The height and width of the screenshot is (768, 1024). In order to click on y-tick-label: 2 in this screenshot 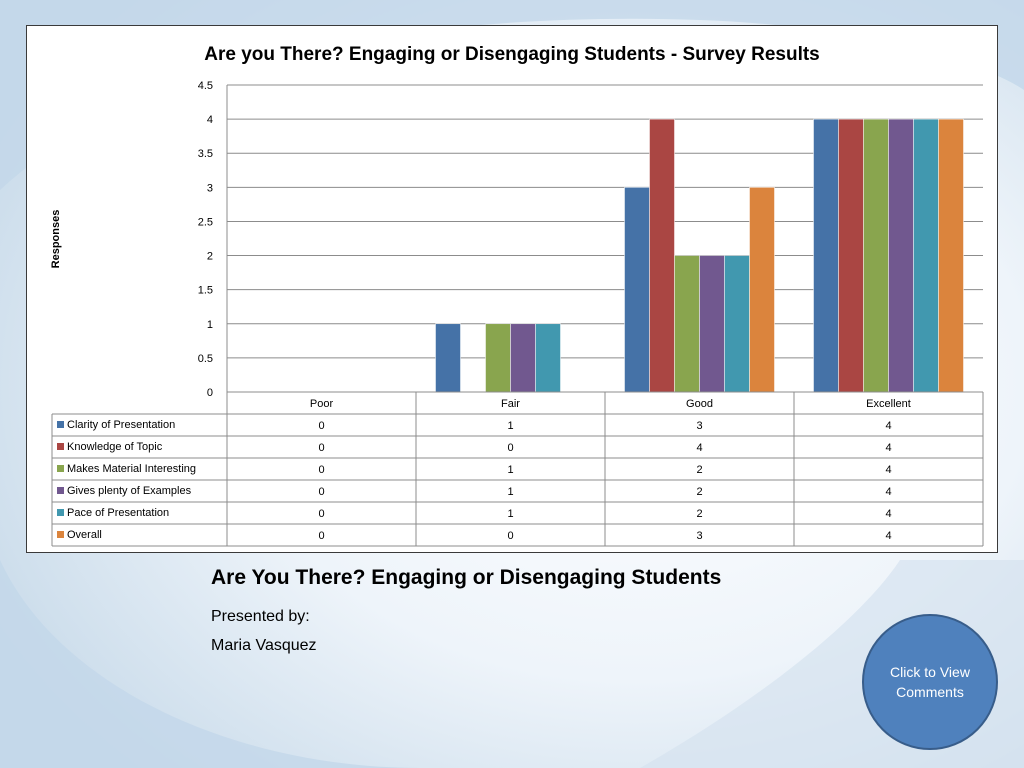, I will do `click(210, 257)`.